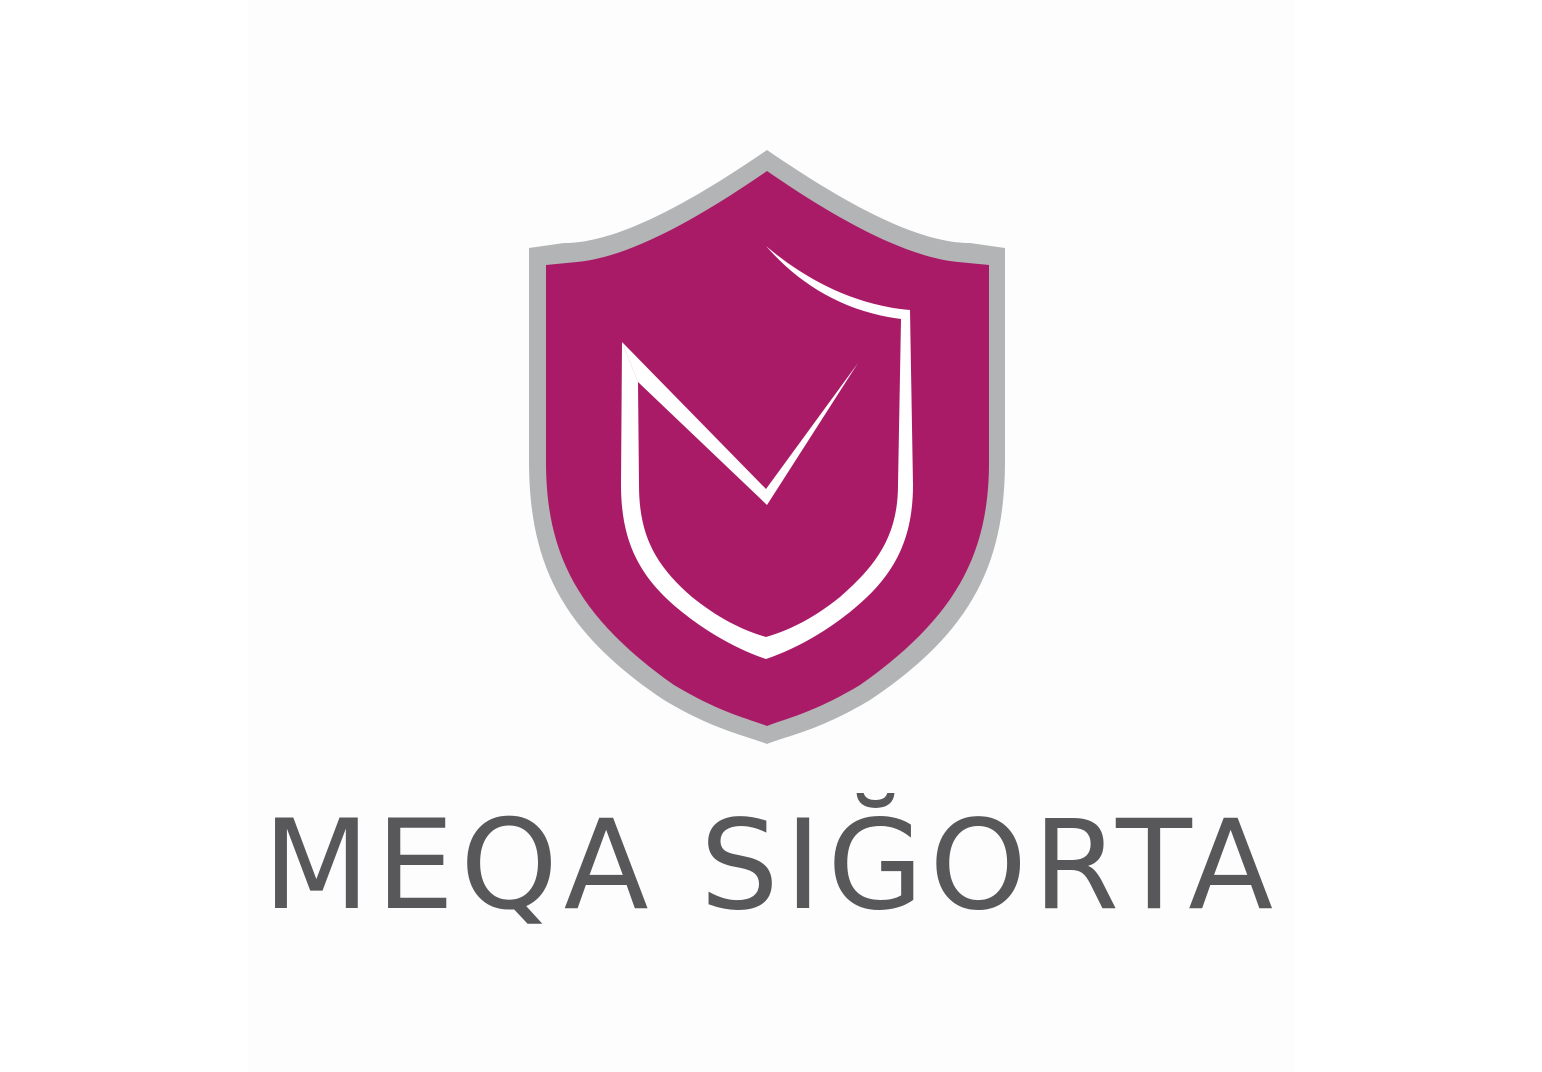 This screenshot has height=1072, width=1542. Describe the element at coordinates (740, 423) in the screenshot. I see `check-mark` at that location.